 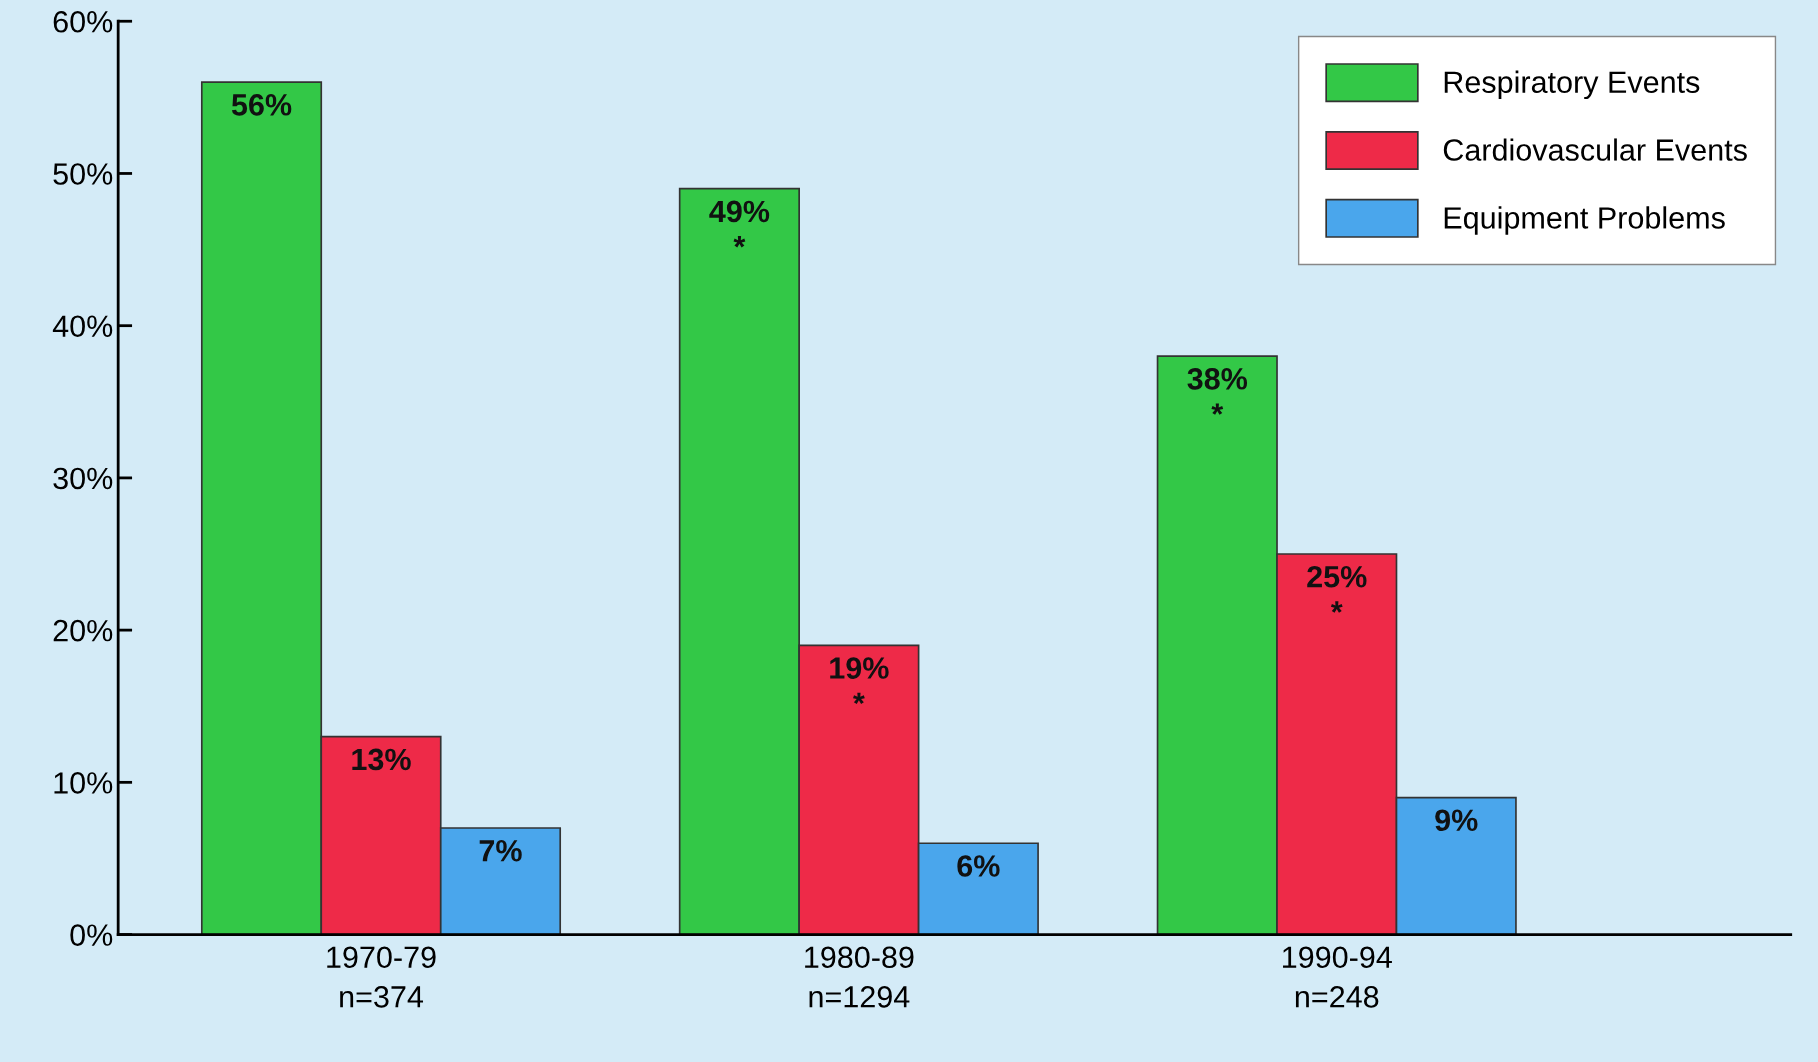 I want to click on data-label: 38% *, so click(x=1217, y=391).